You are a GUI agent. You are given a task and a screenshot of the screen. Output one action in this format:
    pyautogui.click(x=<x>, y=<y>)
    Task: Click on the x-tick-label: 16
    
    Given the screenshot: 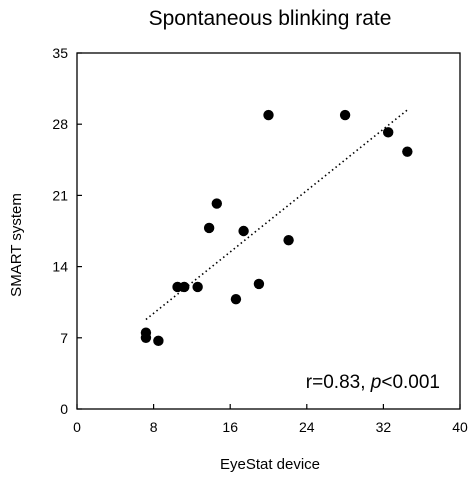 What is the action you would take?
    pyautogui.click(x=230, y=427)
    